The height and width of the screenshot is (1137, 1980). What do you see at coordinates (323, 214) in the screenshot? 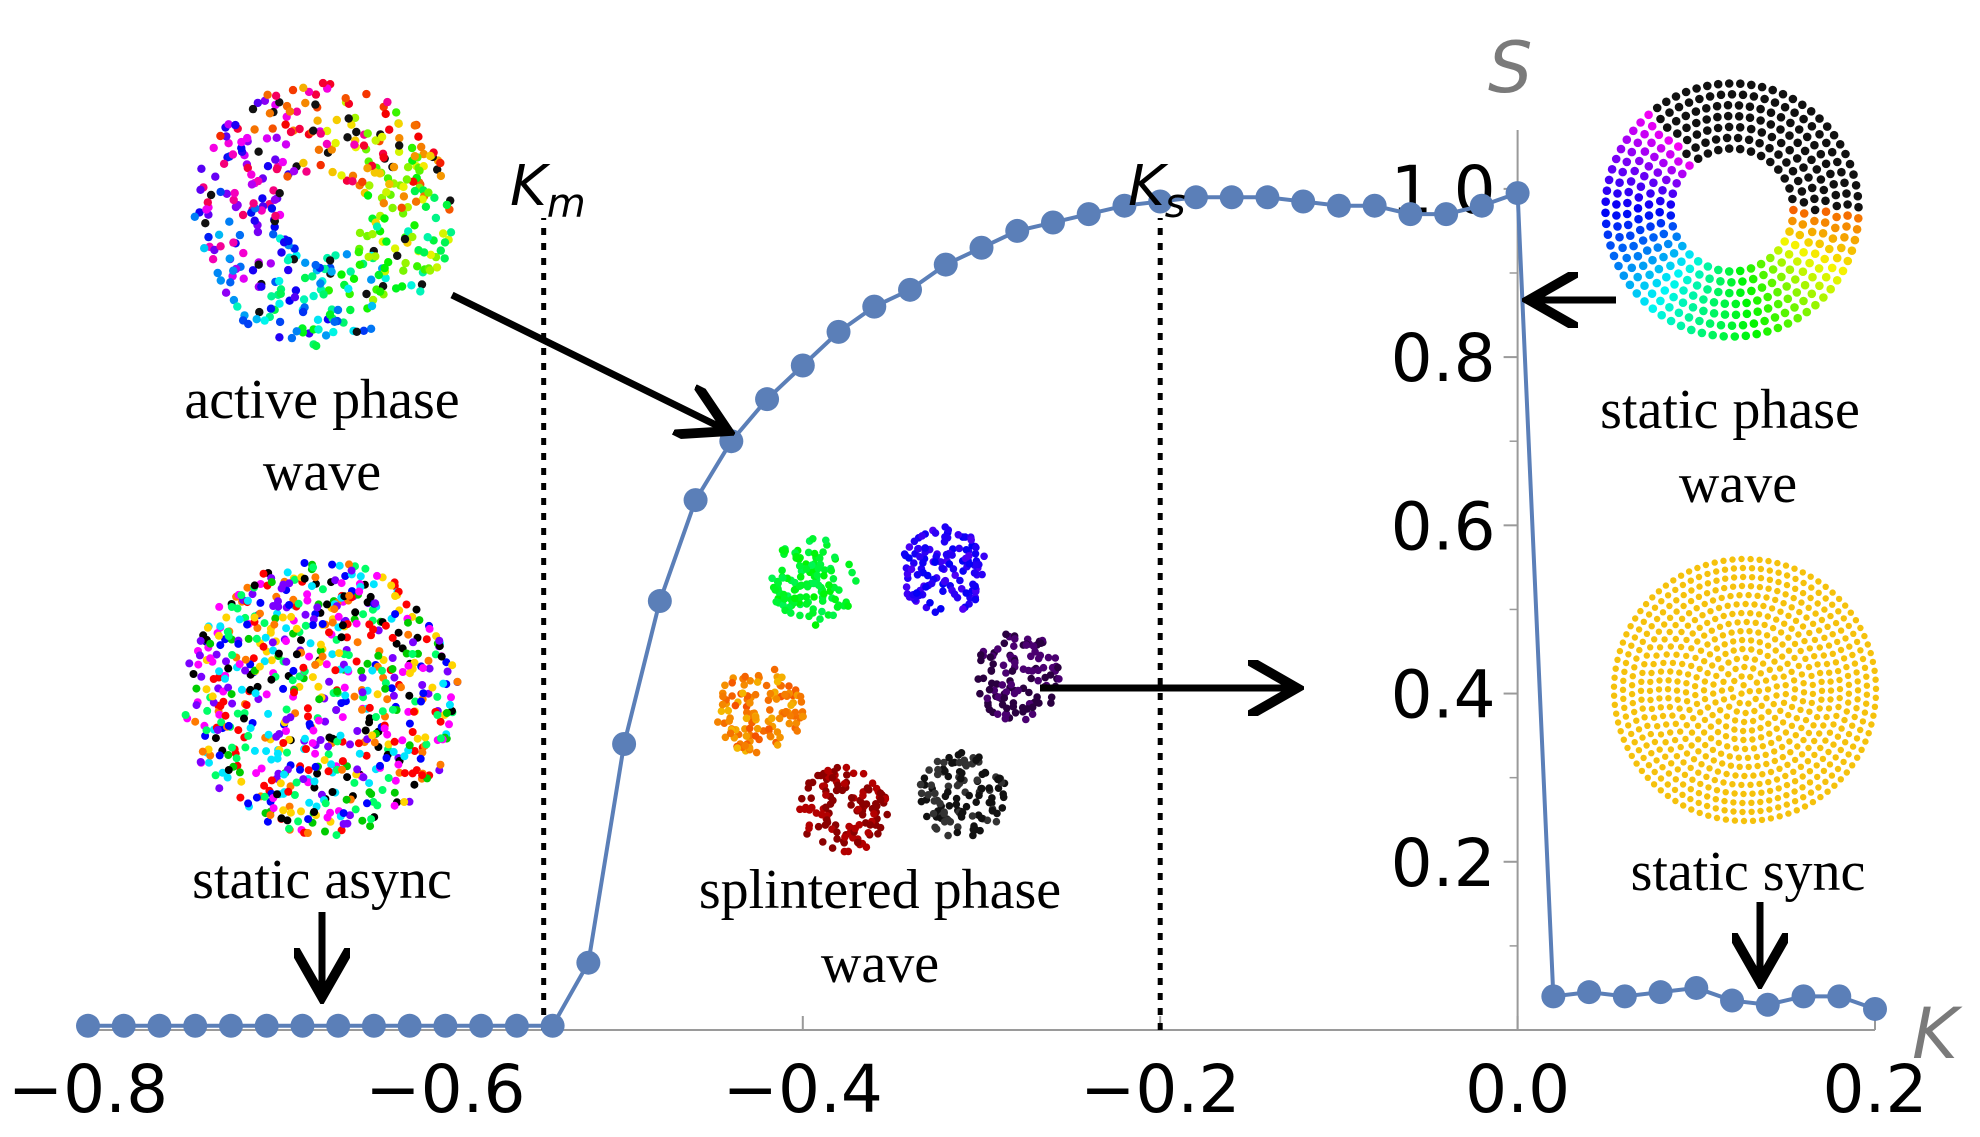
I see `active-phase-wave-snapshot` at bounding box center [323, 214].